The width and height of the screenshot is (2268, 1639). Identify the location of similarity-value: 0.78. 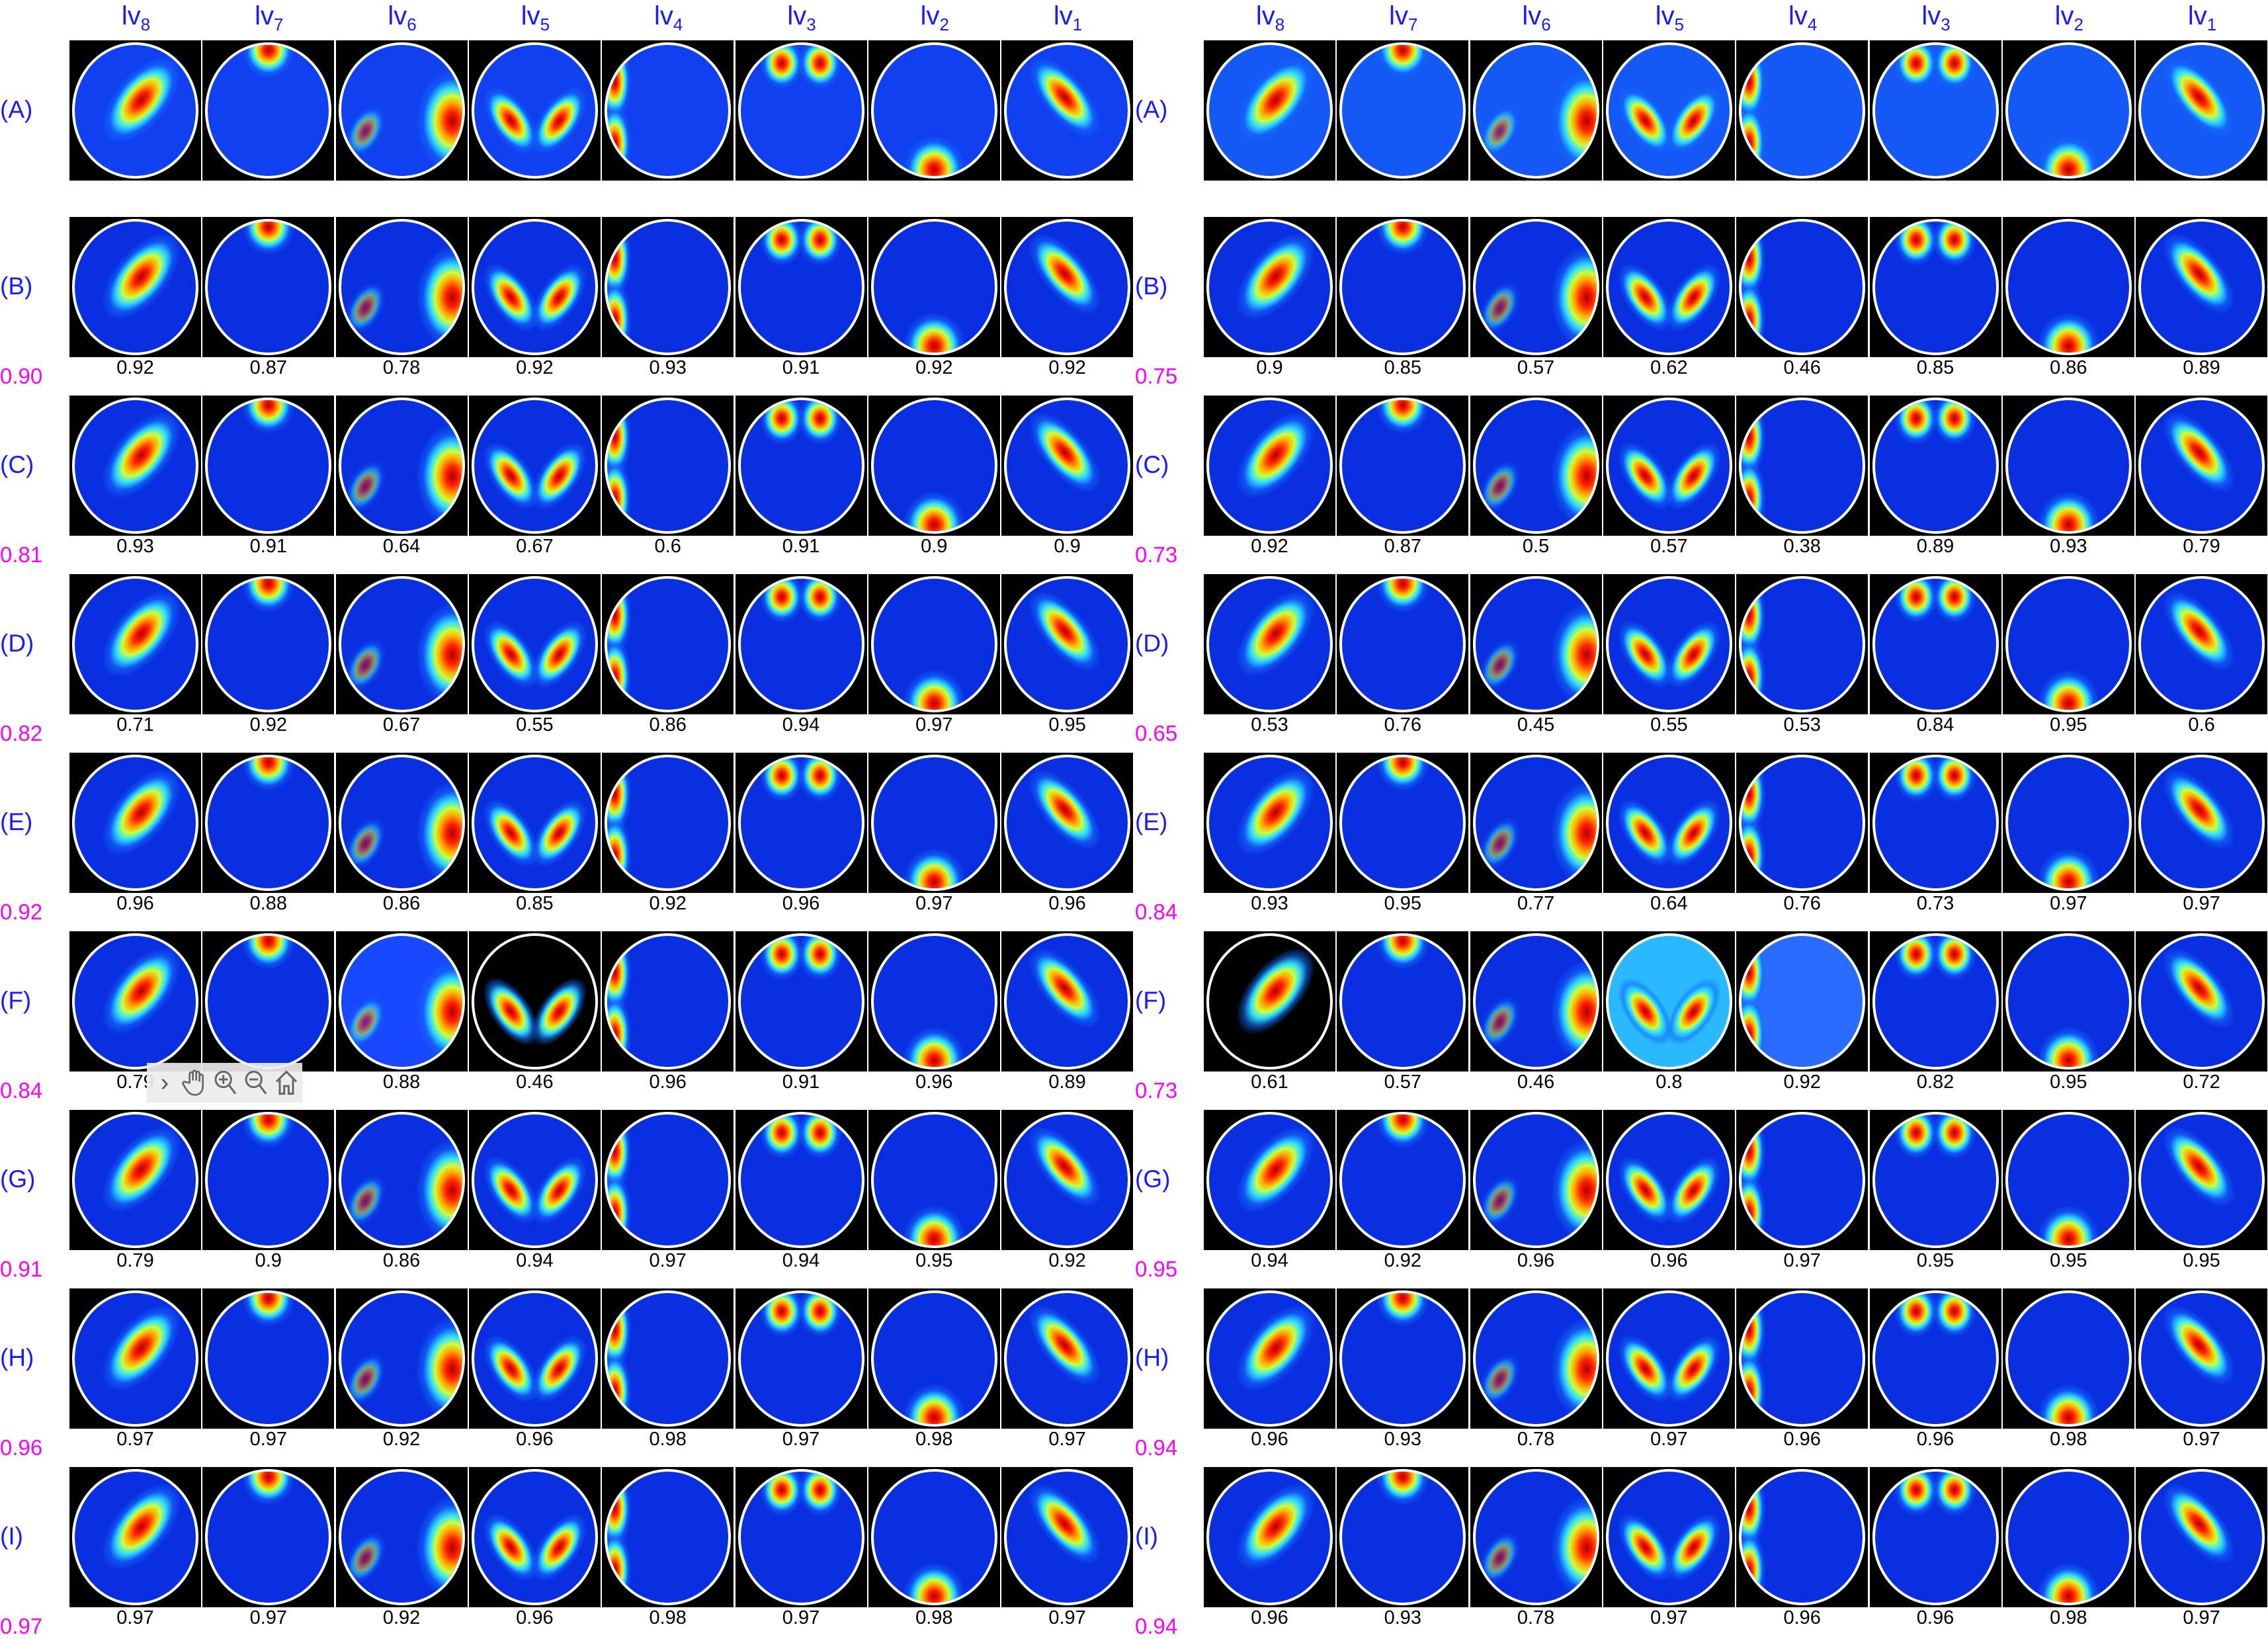
(402, 367).